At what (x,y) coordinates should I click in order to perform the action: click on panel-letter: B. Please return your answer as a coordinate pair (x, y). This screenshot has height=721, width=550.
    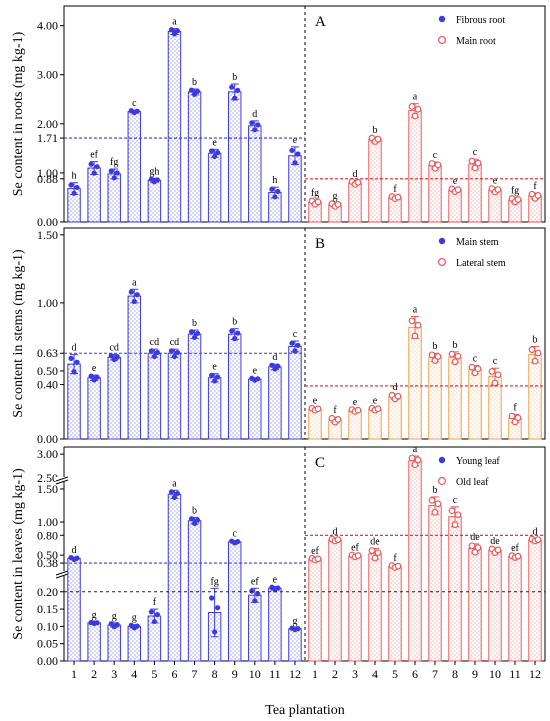
    Looking at the image, I should click on (320, 244).